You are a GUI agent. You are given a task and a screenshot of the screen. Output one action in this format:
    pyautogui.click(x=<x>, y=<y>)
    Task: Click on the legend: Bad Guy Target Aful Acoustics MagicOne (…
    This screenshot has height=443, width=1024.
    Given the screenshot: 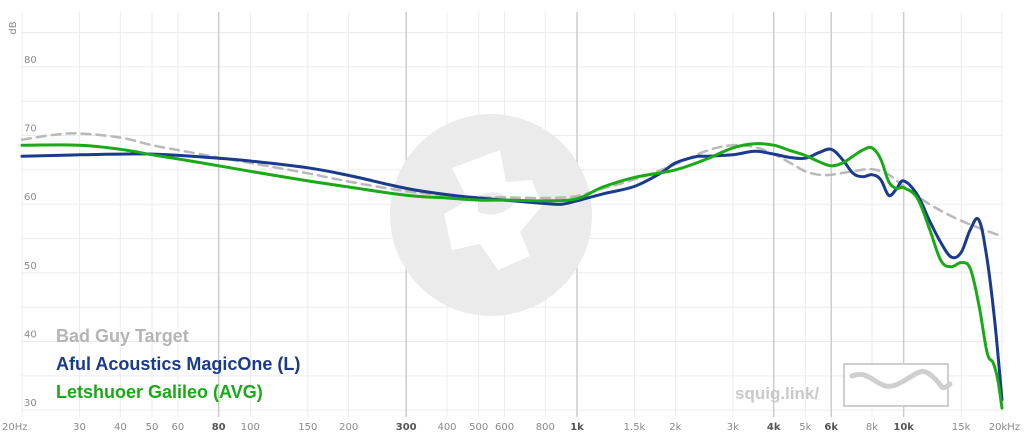 What is the action you would take?
    pyautogui.click(x=178, y=364)
    